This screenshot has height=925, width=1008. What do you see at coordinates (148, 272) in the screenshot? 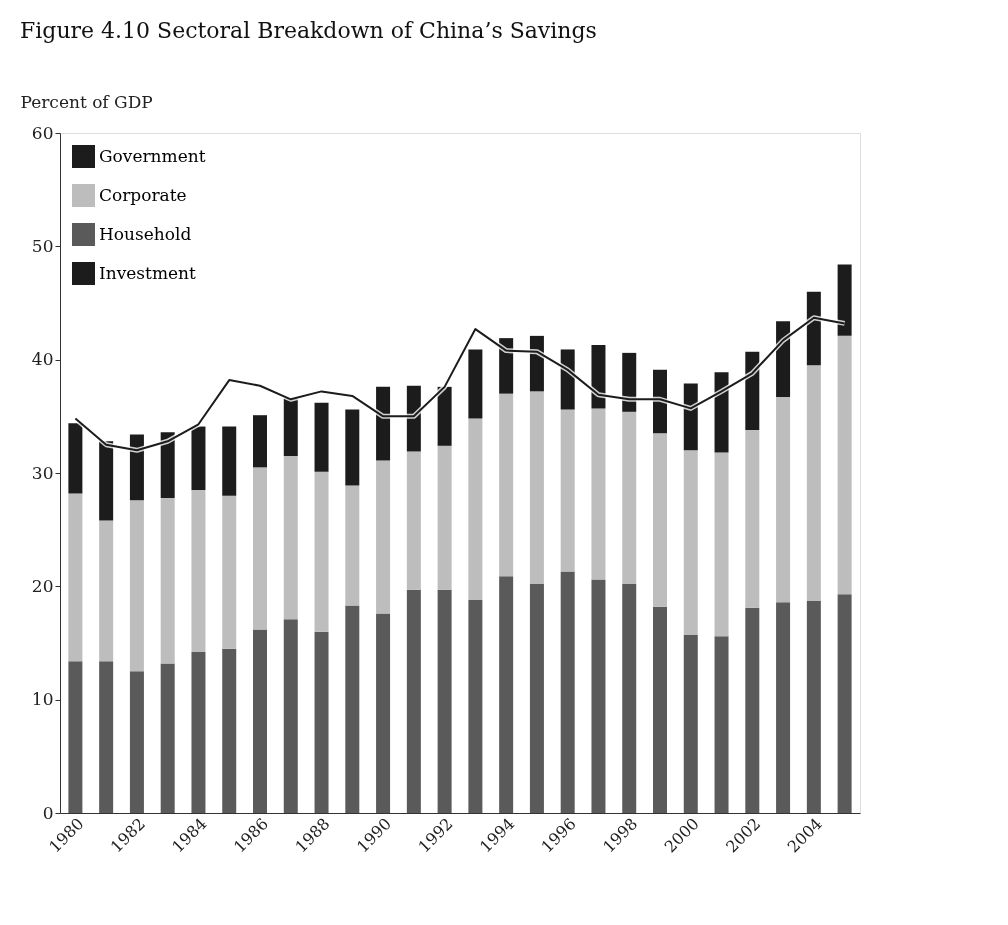
I see `legend-label: Investment` at bounding box center [148, 272].